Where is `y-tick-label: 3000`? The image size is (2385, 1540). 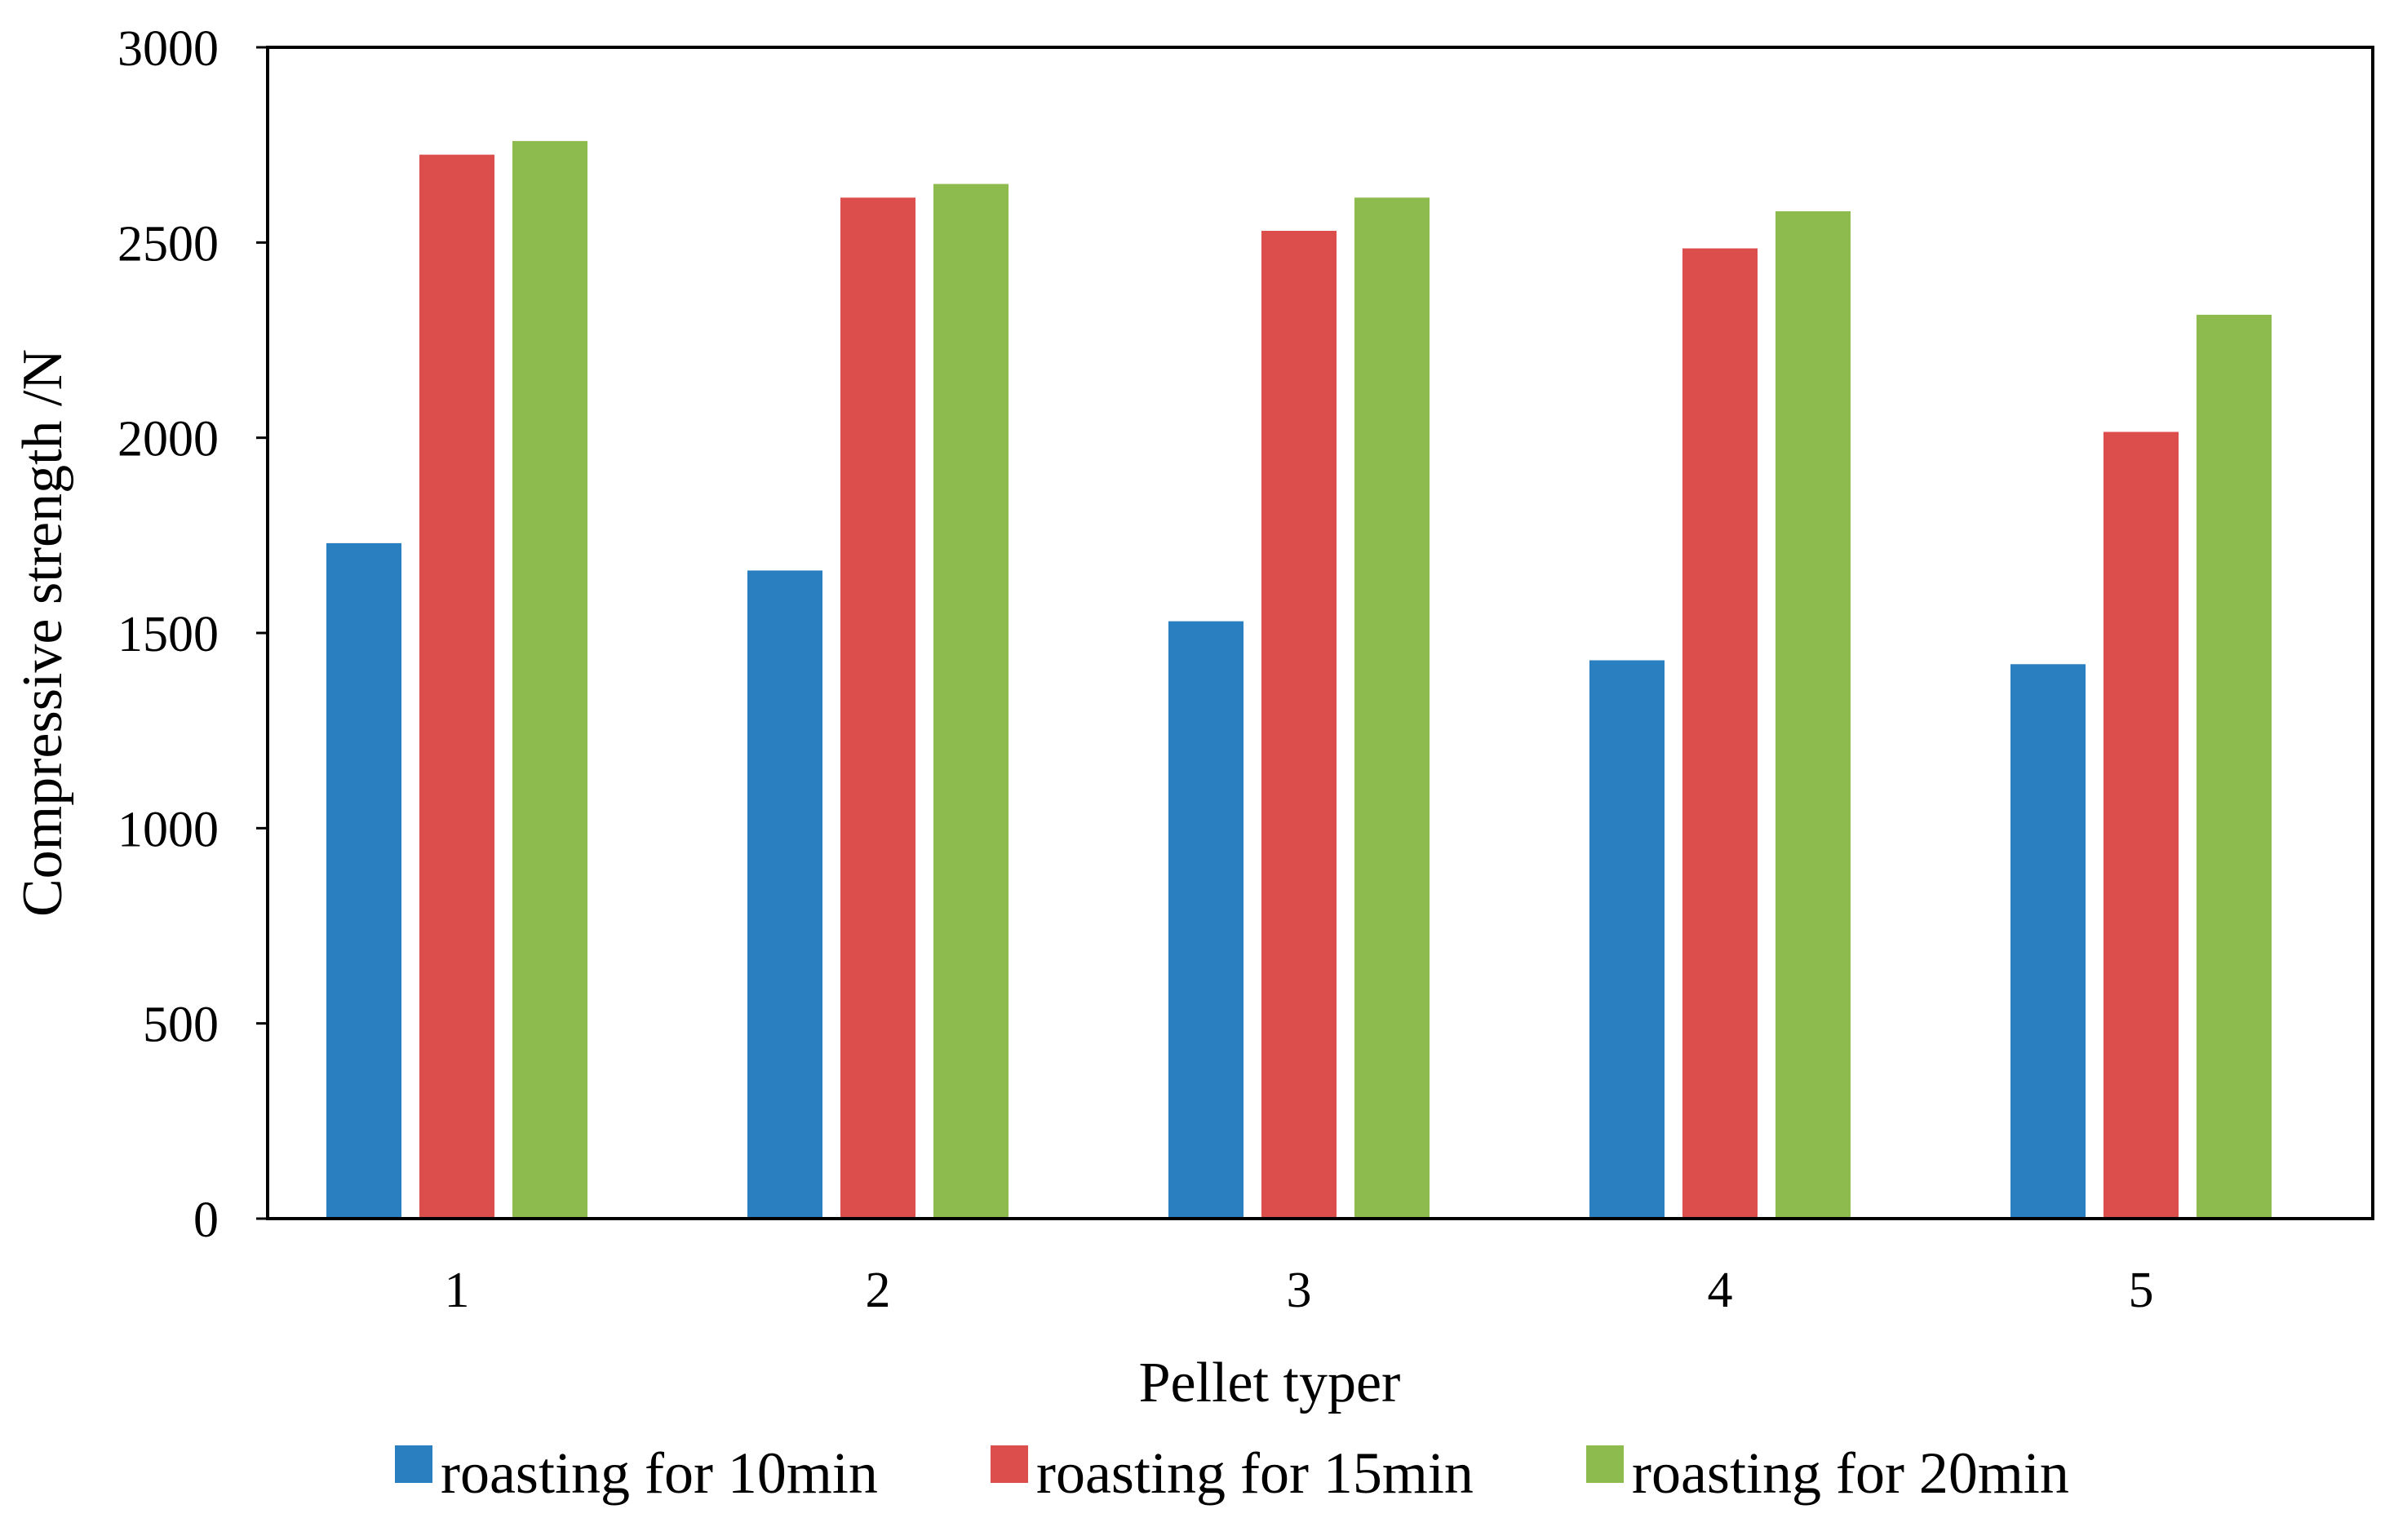 y-tick-label: 3000 is located at coordinates (168, 49).